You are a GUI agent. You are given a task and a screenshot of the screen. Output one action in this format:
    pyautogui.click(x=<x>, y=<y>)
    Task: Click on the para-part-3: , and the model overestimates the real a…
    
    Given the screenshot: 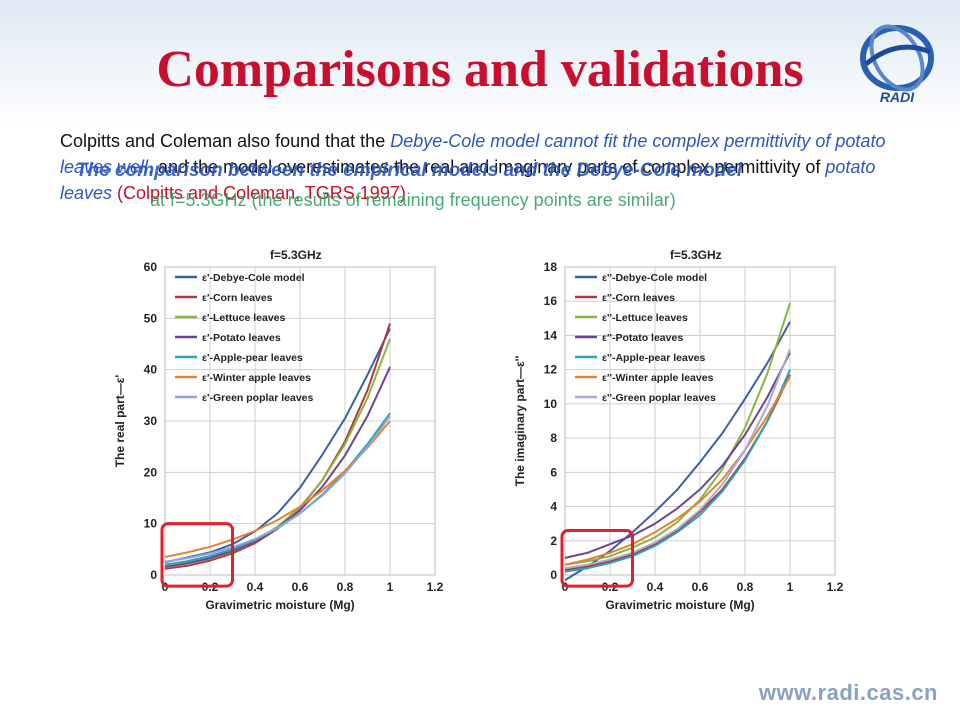 What is the action you would take?
    pyautogui.click(x=487, y=167)
    